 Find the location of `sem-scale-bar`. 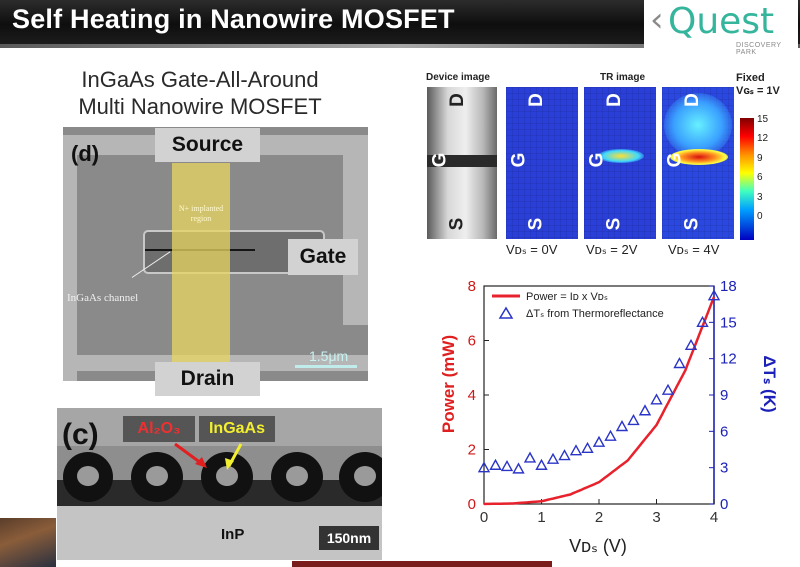

sem-scale-bar is located at coordinates (326, 366).